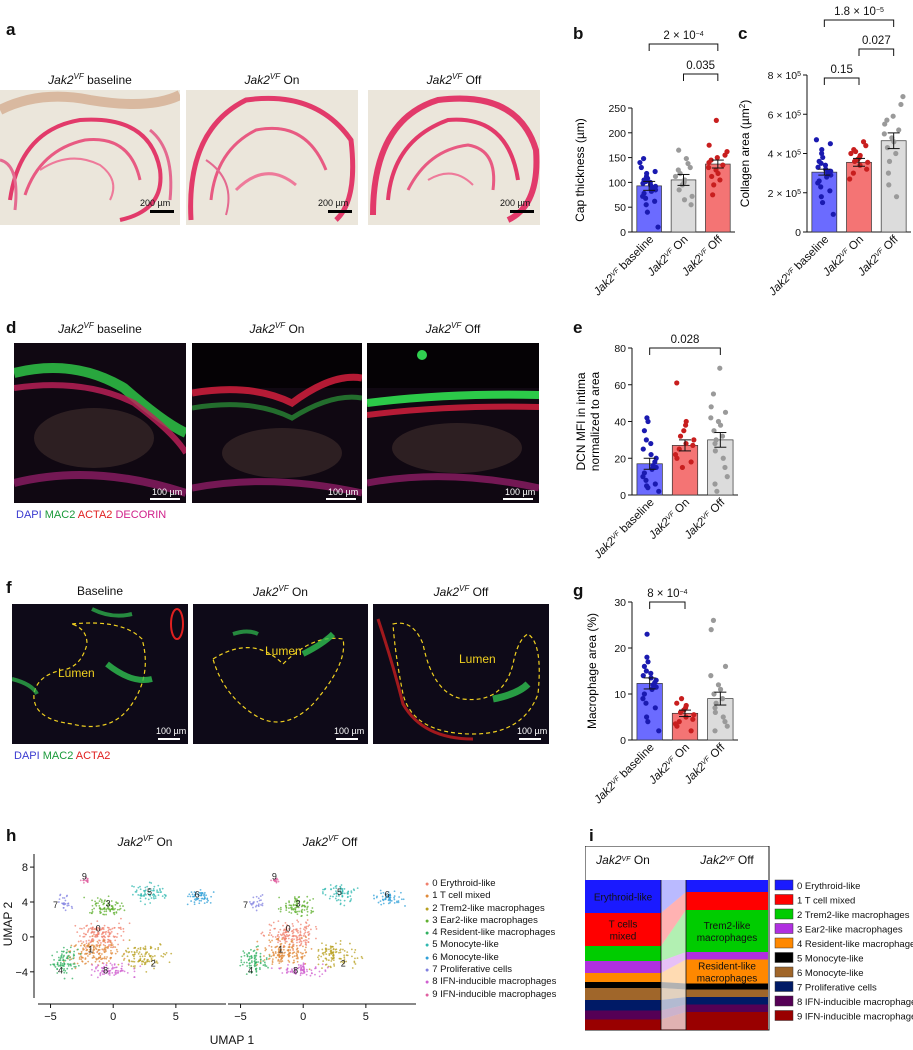 The height and width of the screenshot is (1050, 913). What do you see at coordinates (55, 905) in the screenshot?
I see `cluster-label: 7` at bounding box center [55, 905].